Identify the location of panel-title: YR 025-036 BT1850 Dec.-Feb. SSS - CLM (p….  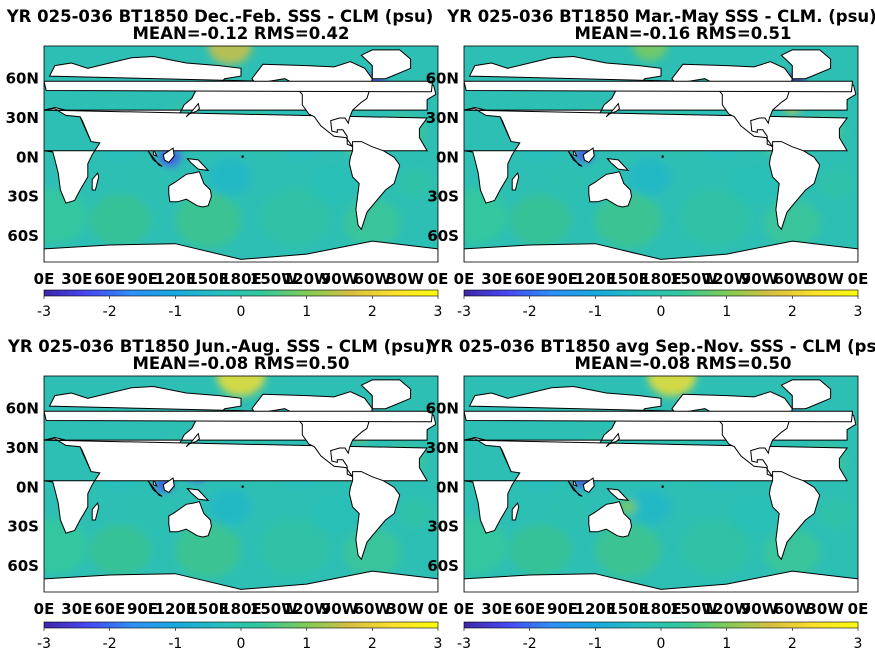
(220, 16).